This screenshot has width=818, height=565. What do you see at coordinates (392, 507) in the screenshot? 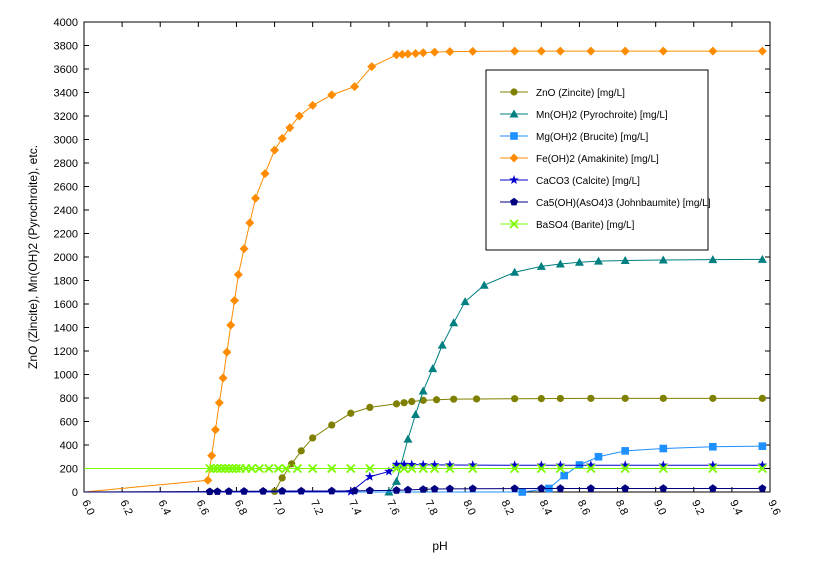
I see `x-tick-label: 7.6` at bounding box center [392, 507].